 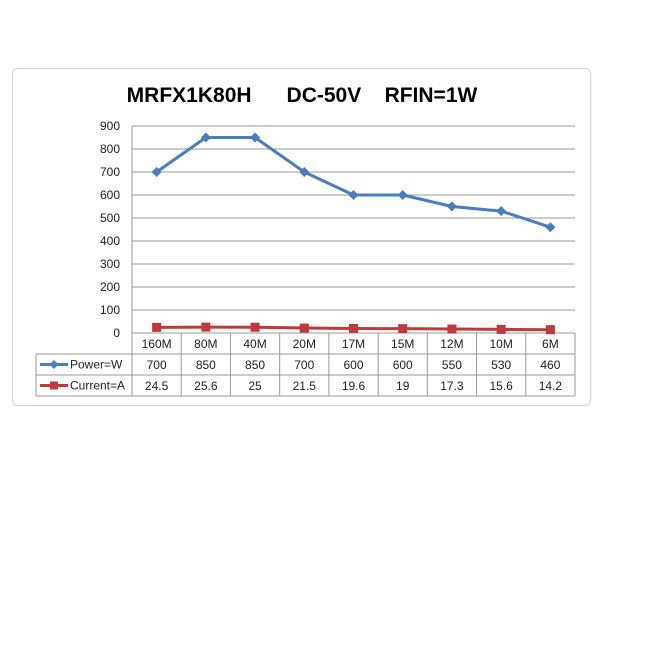 I want to click on y-tick-label: 500, so click(x=110, y=218).